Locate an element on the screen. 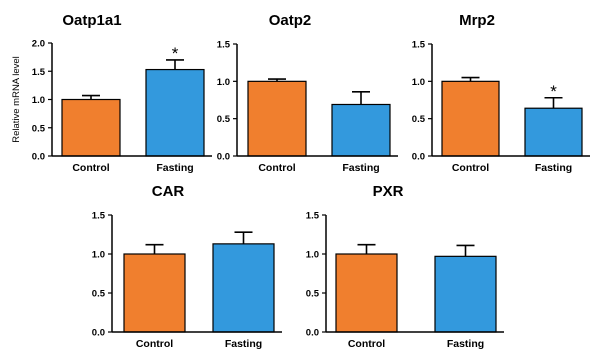  panel-title: Mrp2 is located at coordinates (477, 20).